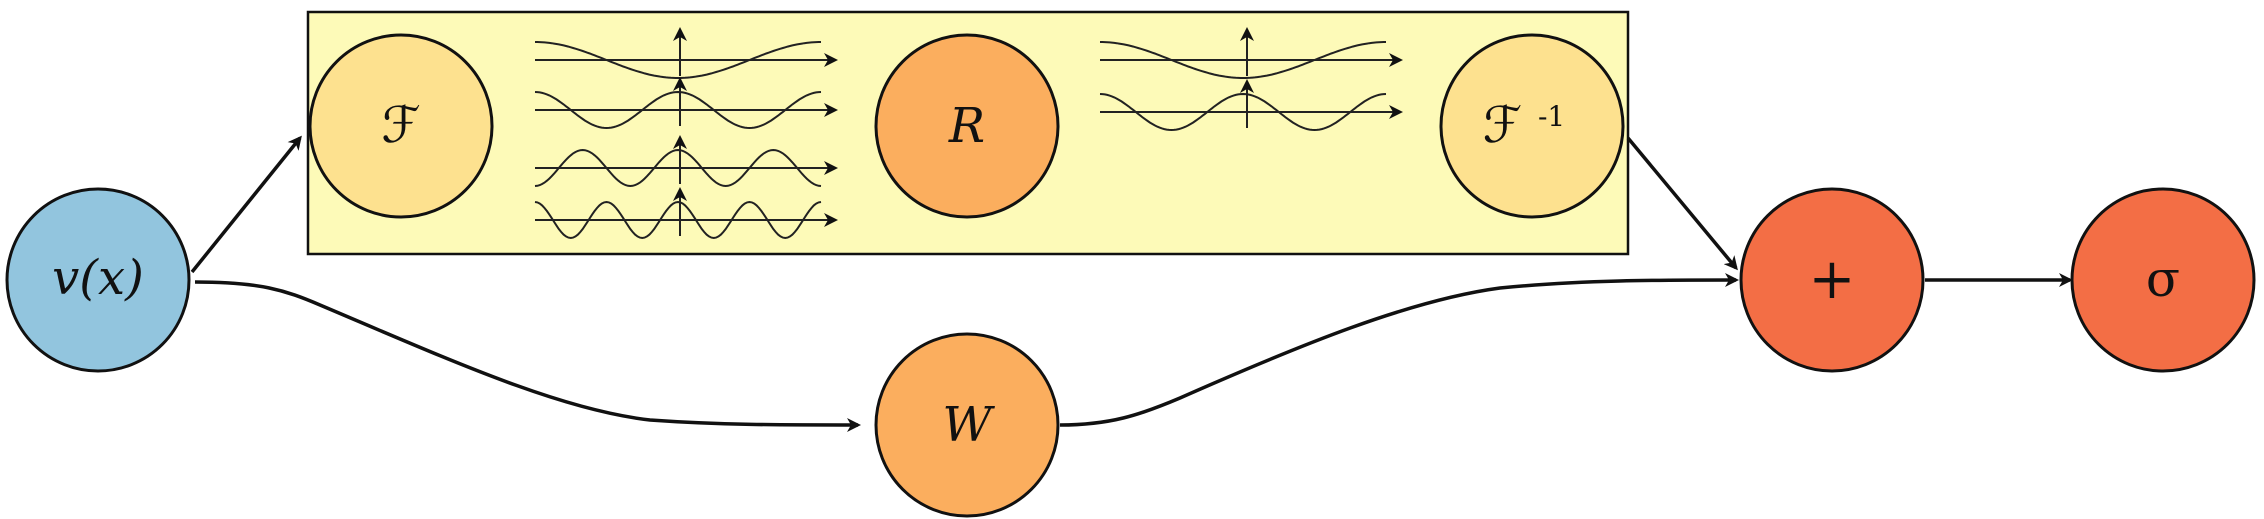 The image size is (2264, 519). I want to click on filtered-frequency-waves, so click(1251, 79).